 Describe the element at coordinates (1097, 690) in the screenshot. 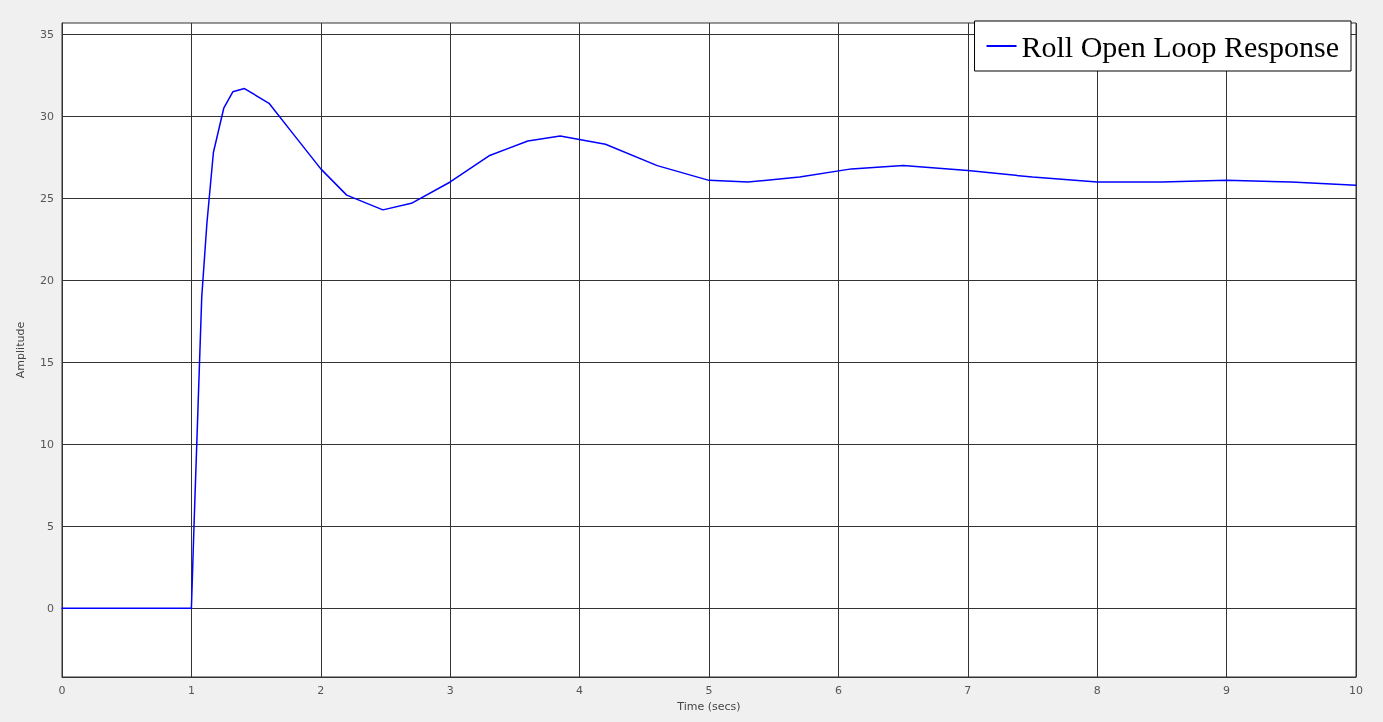

I see `x-tick-label: 8` at that location.